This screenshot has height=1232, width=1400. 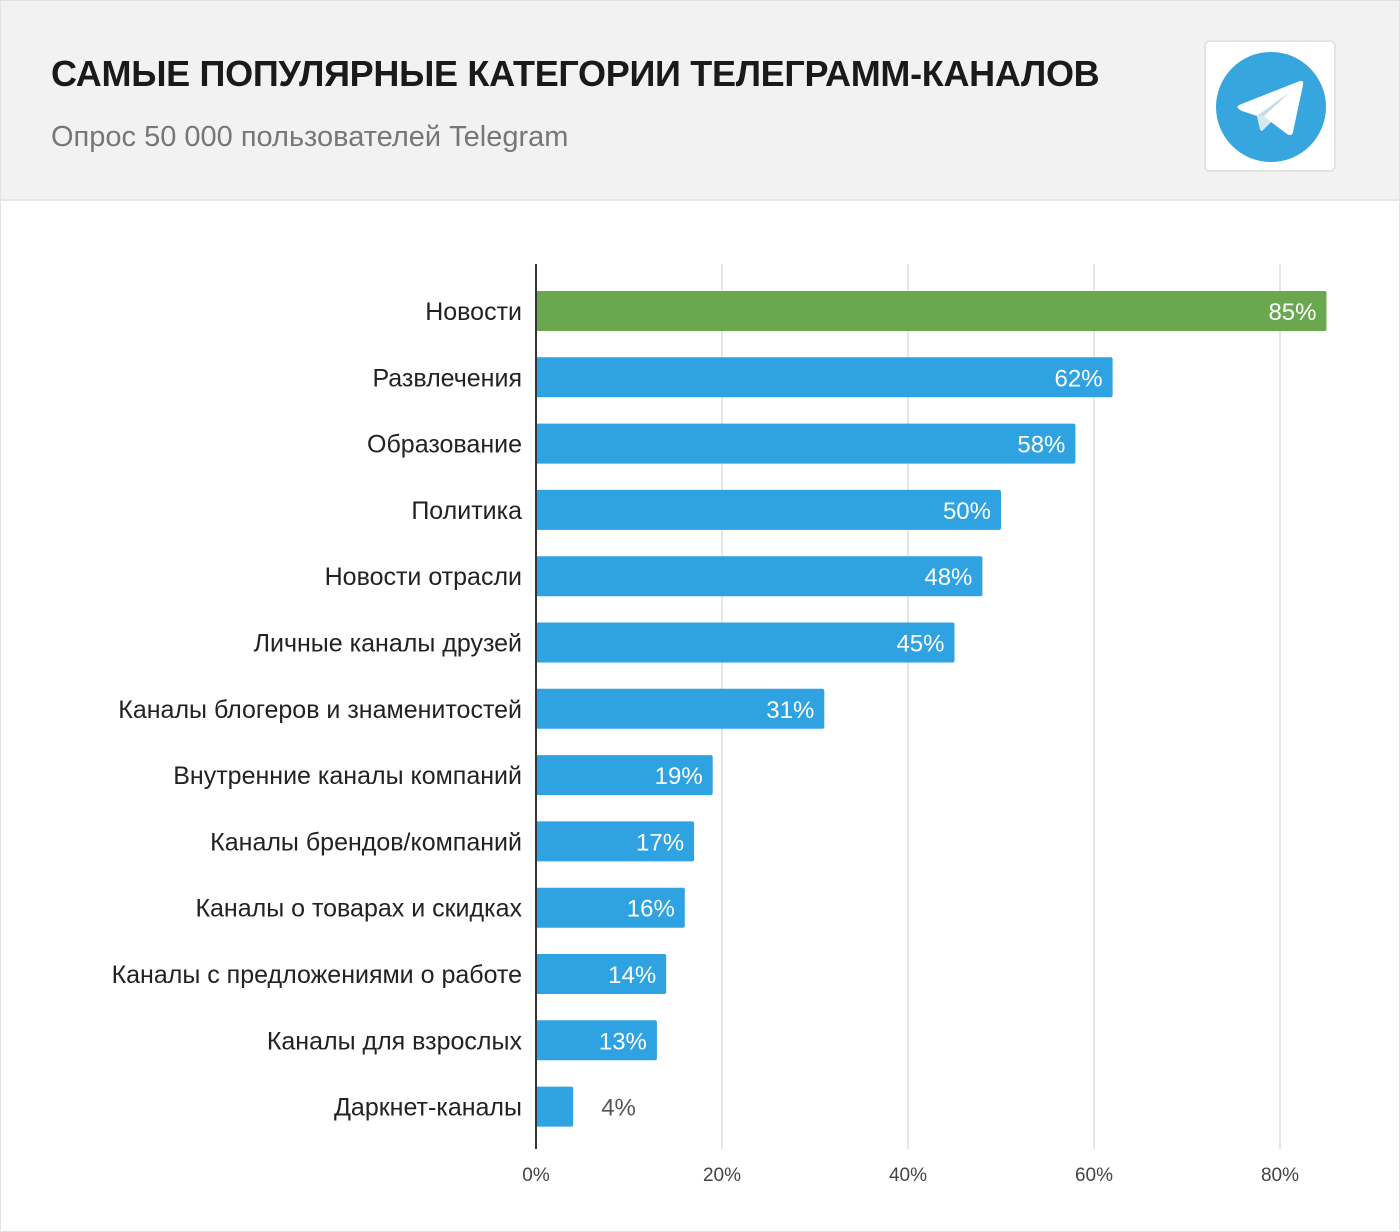 What do you see at coordinates (466, 511) in the screenshot?
I see `category-label-4: Политика` at bounding box center [466, 511].